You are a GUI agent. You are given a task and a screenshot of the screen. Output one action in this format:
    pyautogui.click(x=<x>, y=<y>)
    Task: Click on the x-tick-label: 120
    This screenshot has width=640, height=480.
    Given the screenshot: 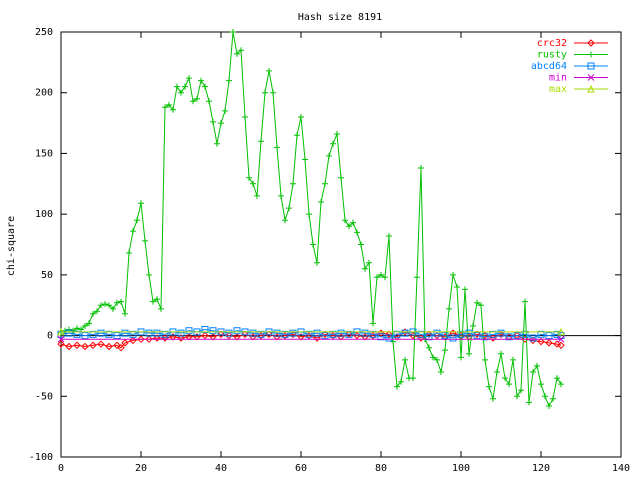 What is the action you would take?
    pyautogui.click(x=541, y=468)
    